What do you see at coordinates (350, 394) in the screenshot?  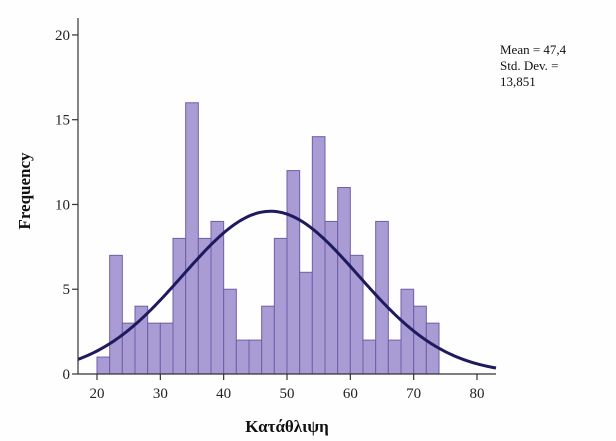 I see `x-tick-label: 60` at bounding box center [350, 394].